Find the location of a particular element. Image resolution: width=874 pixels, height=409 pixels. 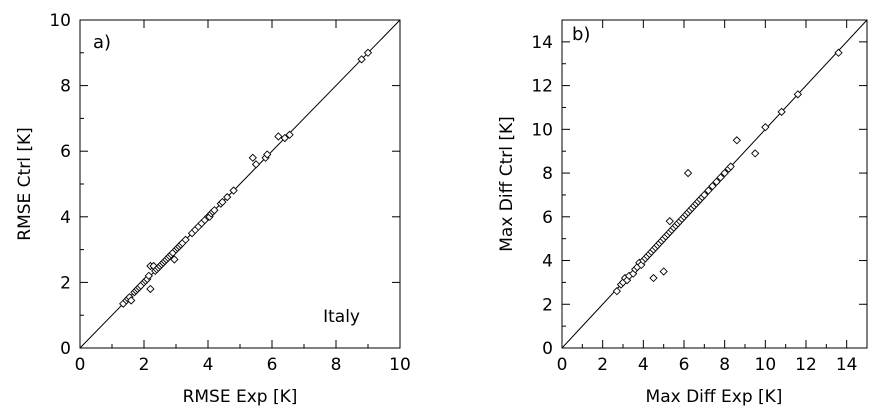

panel-a-label: a) is located at coordinates (102, 42).